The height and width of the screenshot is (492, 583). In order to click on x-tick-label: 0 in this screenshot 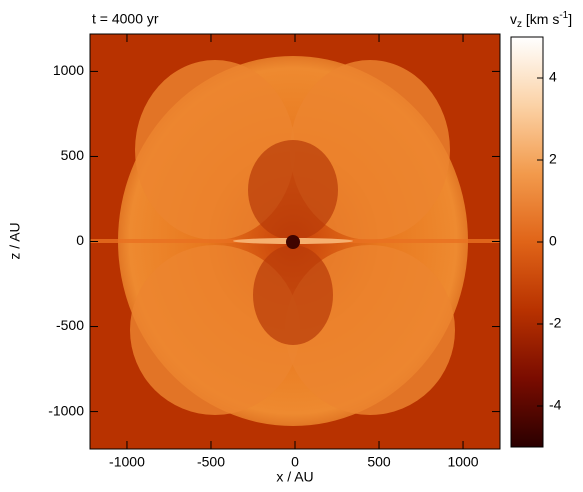, I will do `click(295, 462)`.